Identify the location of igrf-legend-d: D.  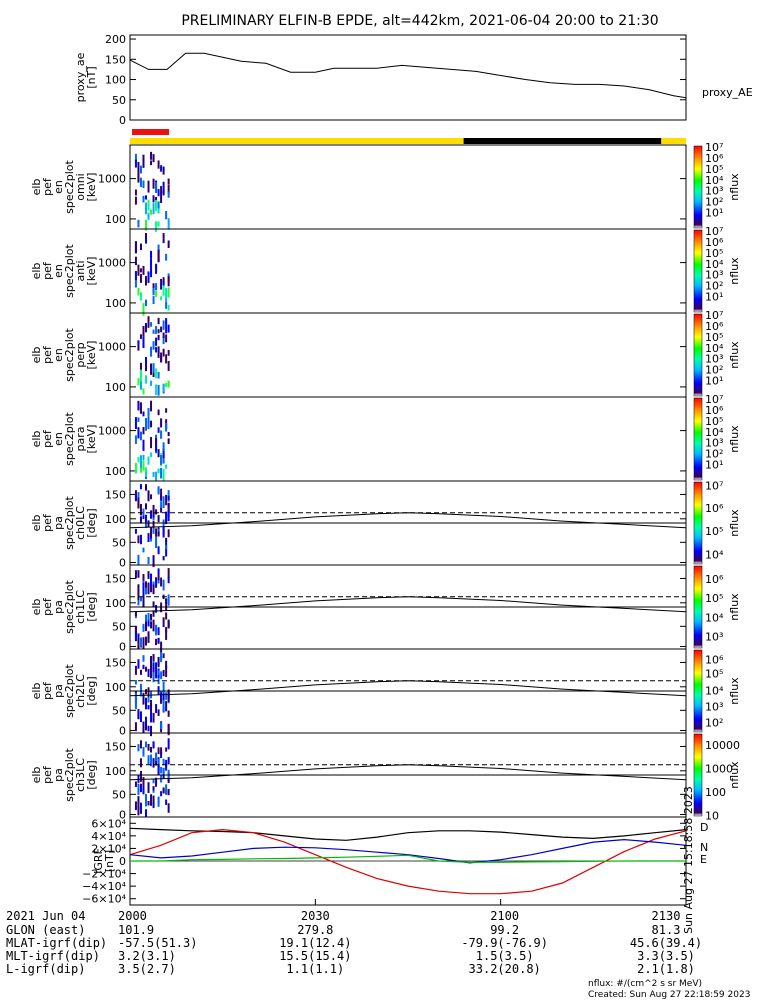
(704, 827).